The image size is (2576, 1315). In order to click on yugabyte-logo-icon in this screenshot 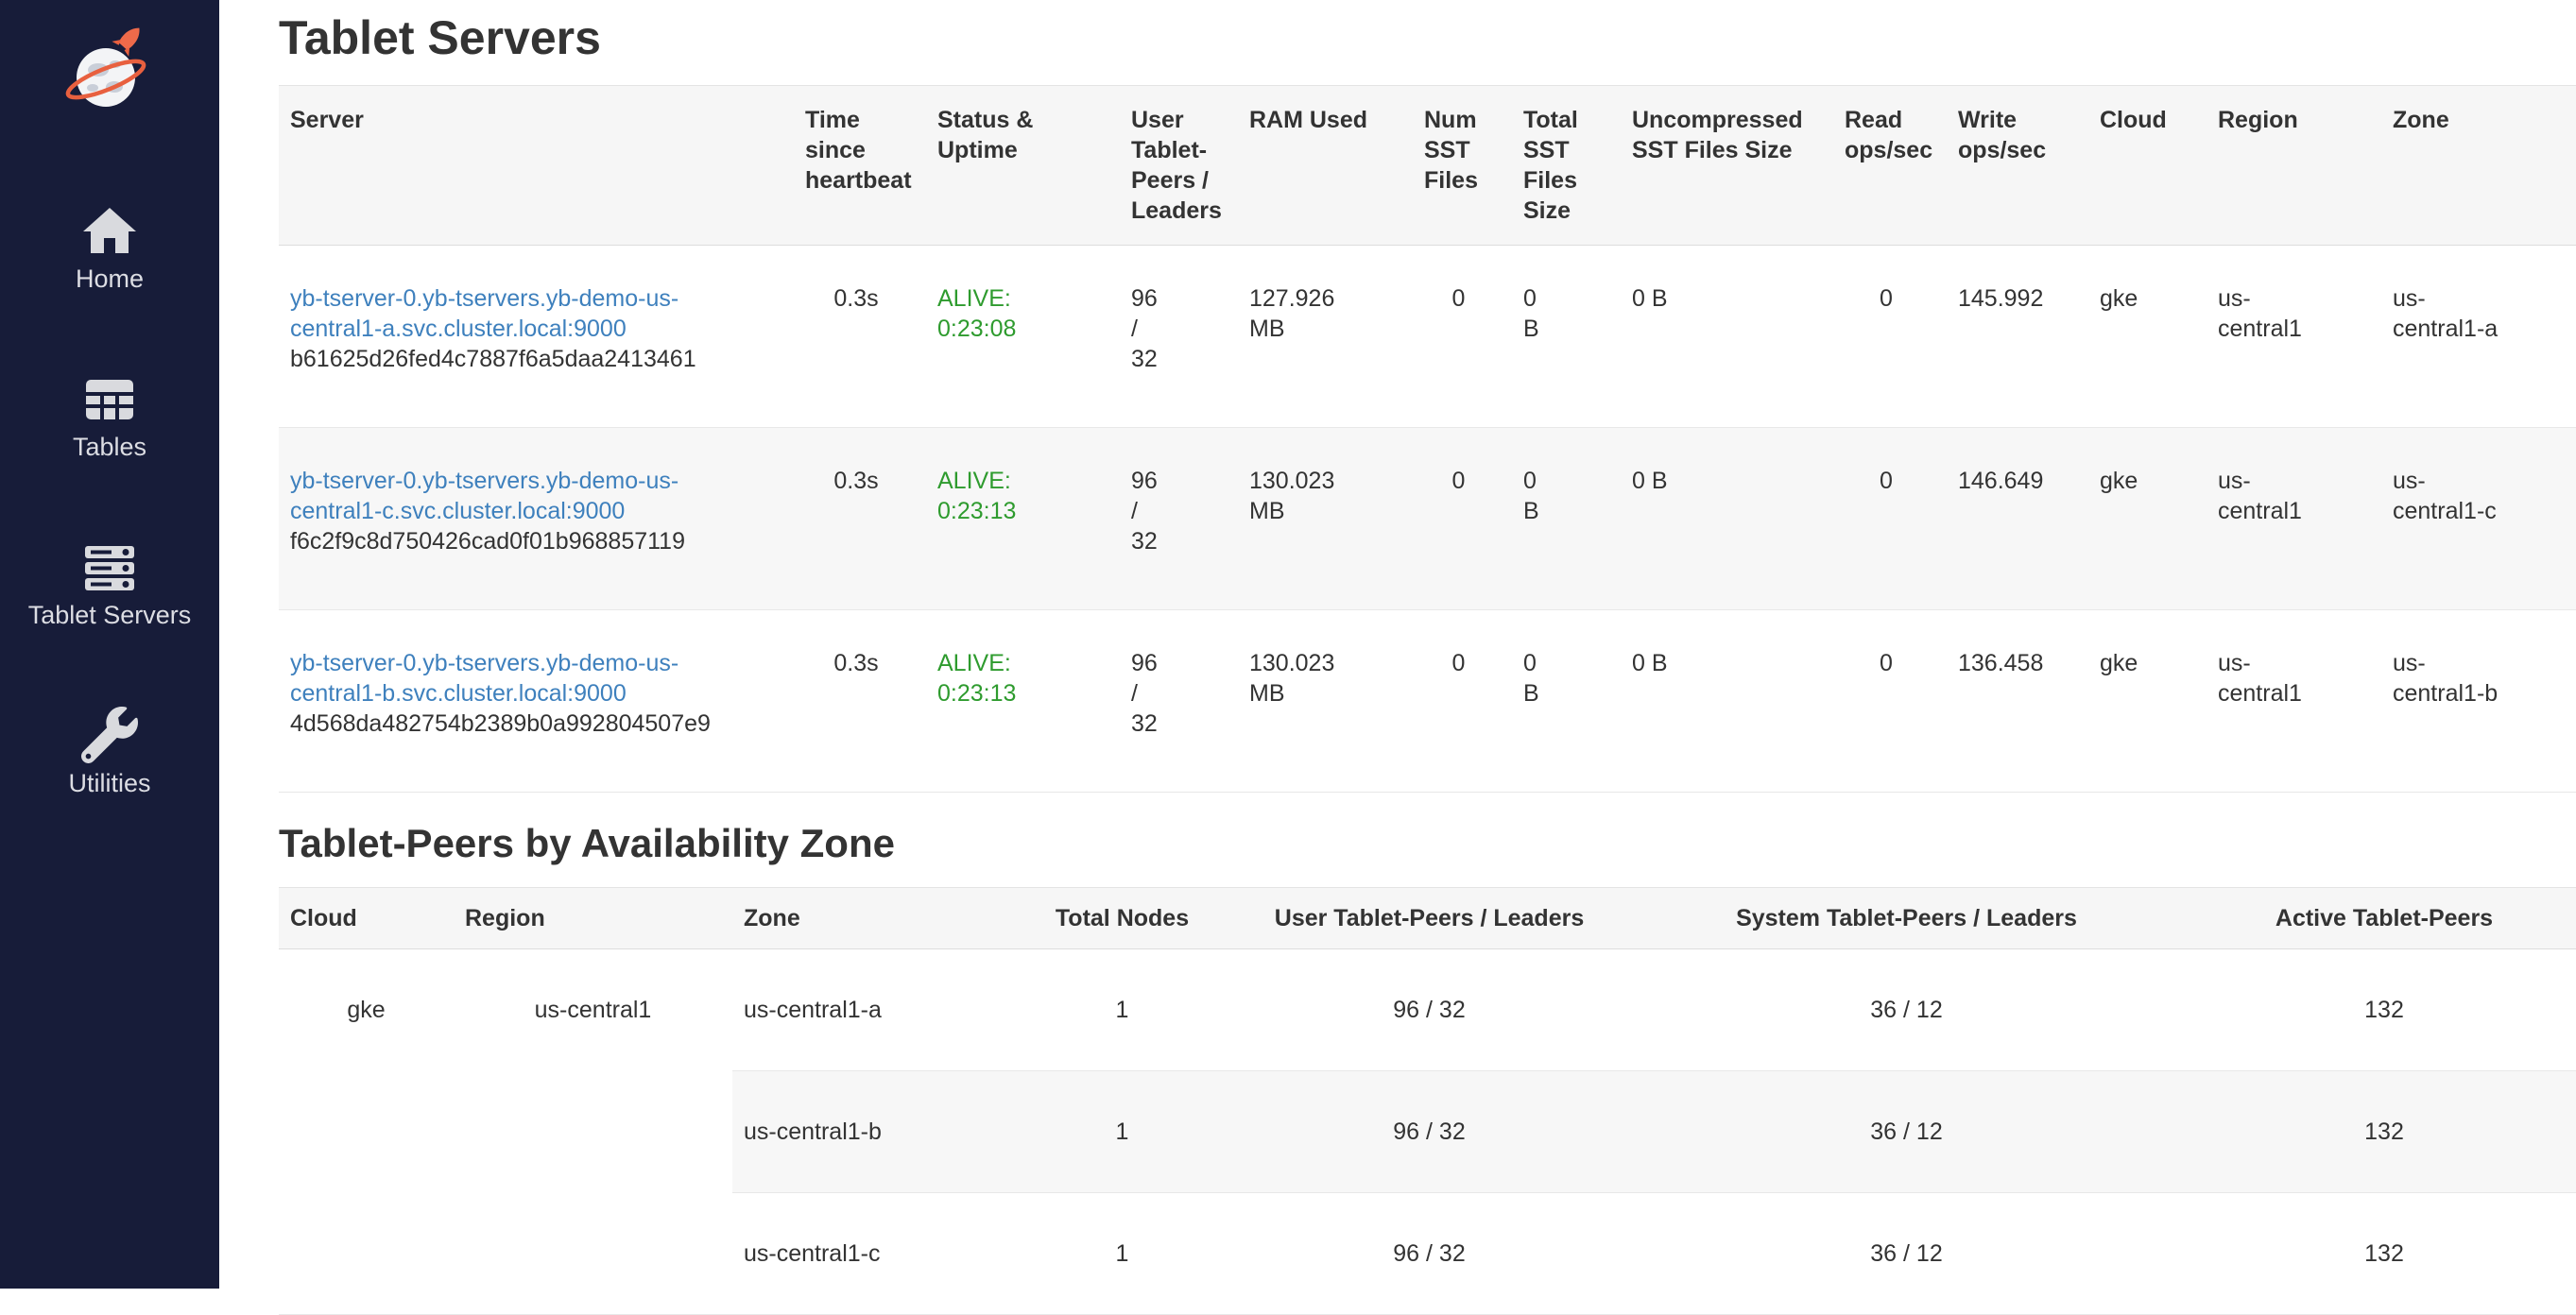, I will do `click(109, 75)`.